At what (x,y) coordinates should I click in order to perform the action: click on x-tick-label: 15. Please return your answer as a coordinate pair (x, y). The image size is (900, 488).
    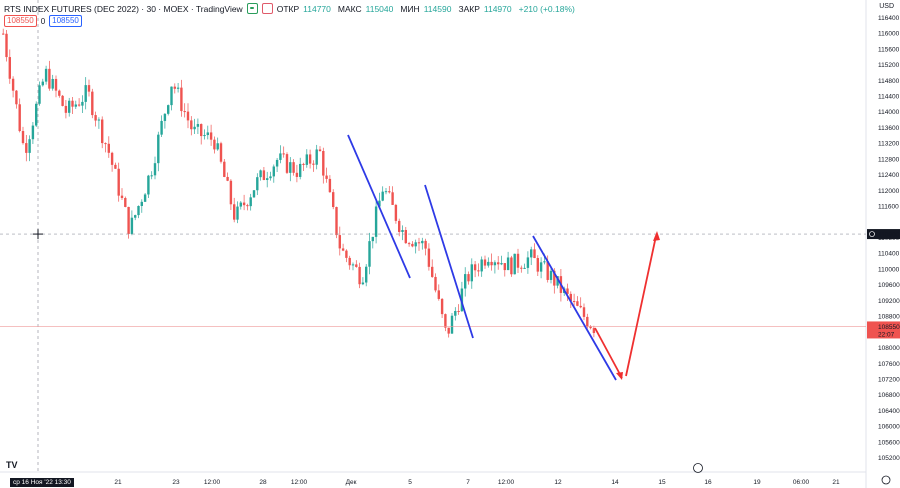
    Looking at the image, I should click on (662, 482).